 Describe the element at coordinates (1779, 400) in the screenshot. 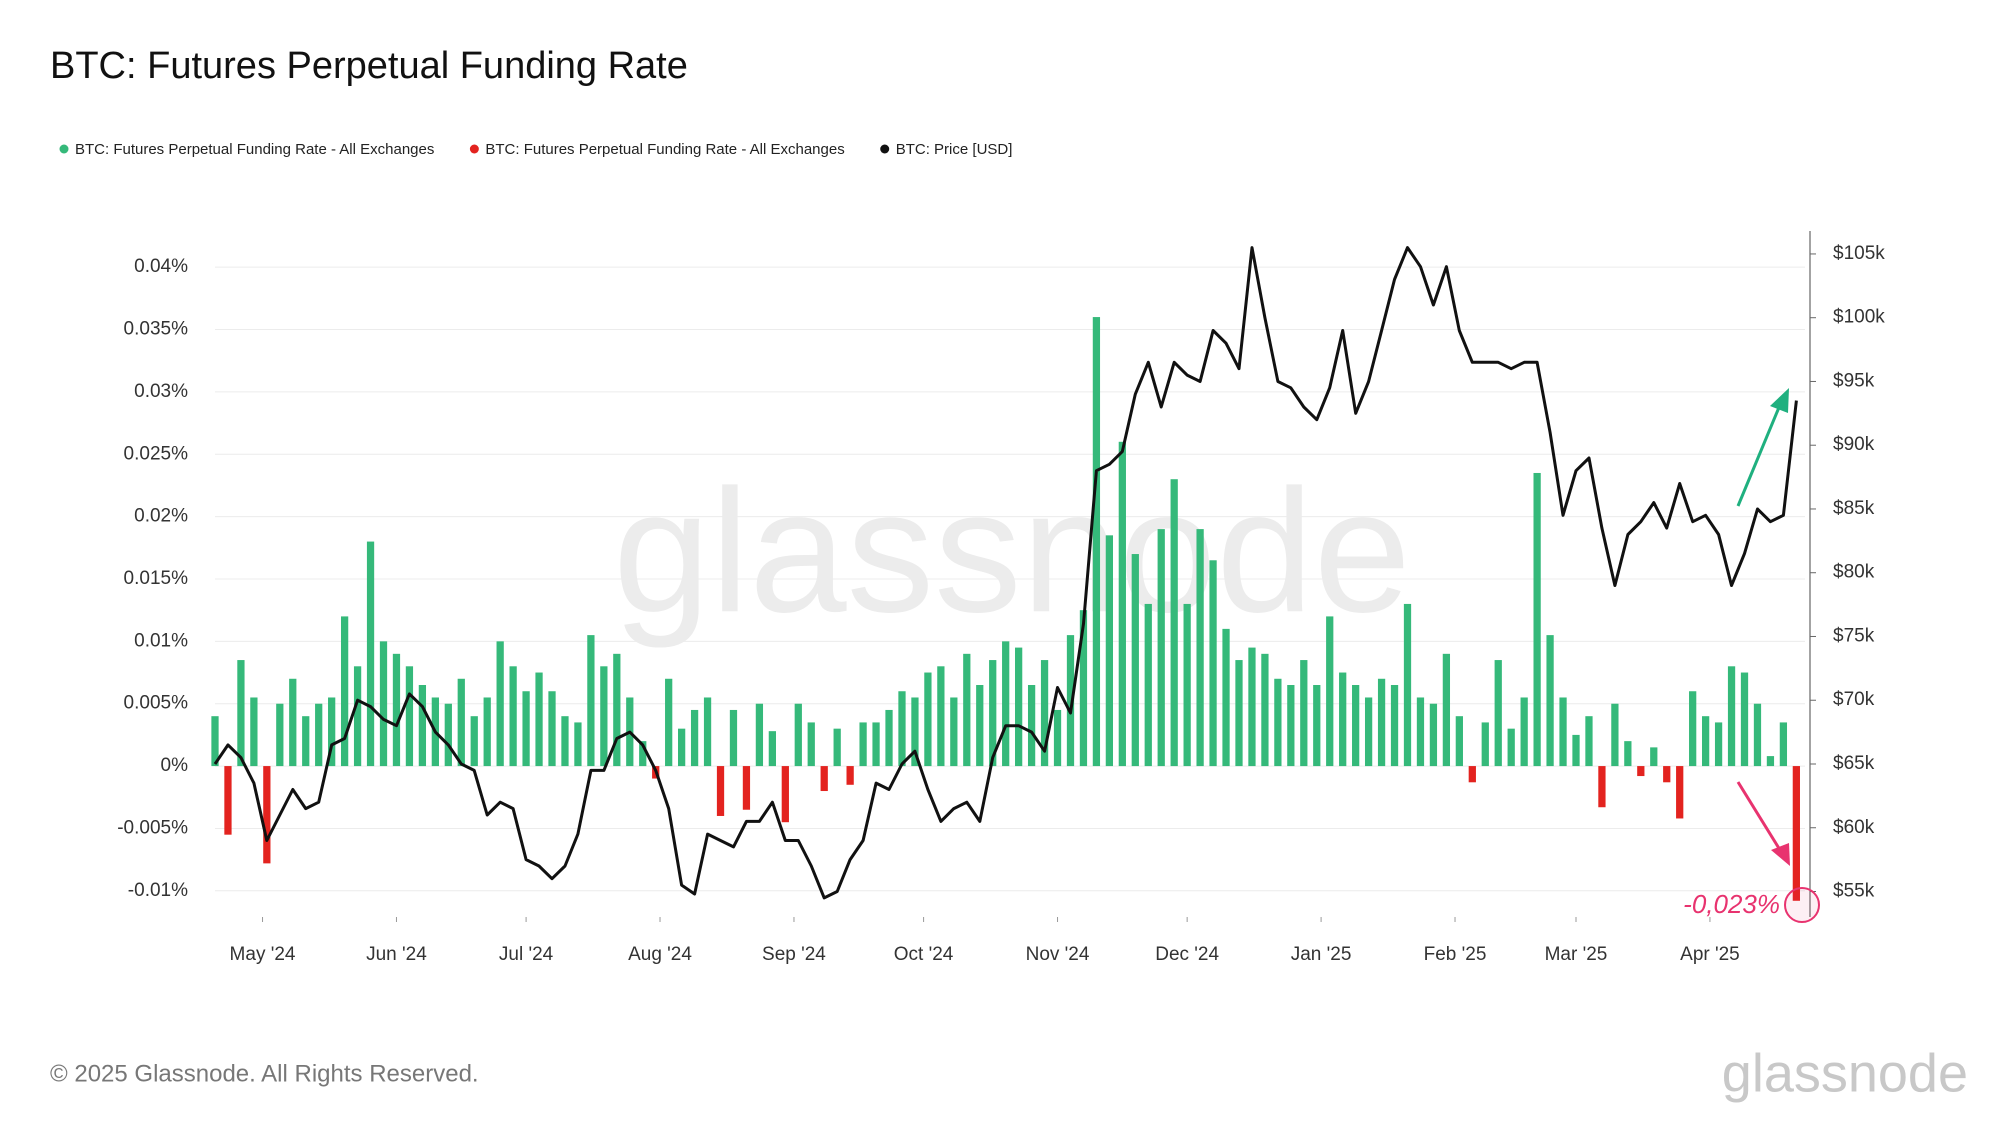

I see `arrow-head-up` at that location.